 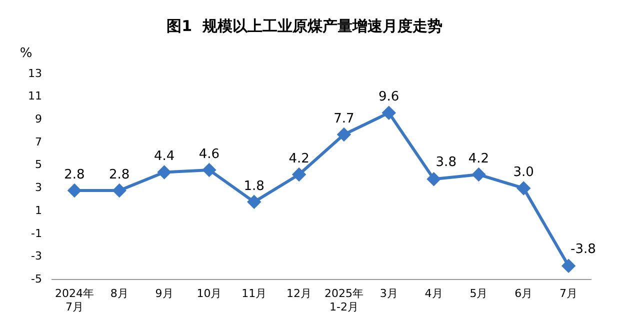 What do you see at coordinates (164, 156) in the screenshot?
I see `data-label: 4.4` at bounding box center [164, 156].